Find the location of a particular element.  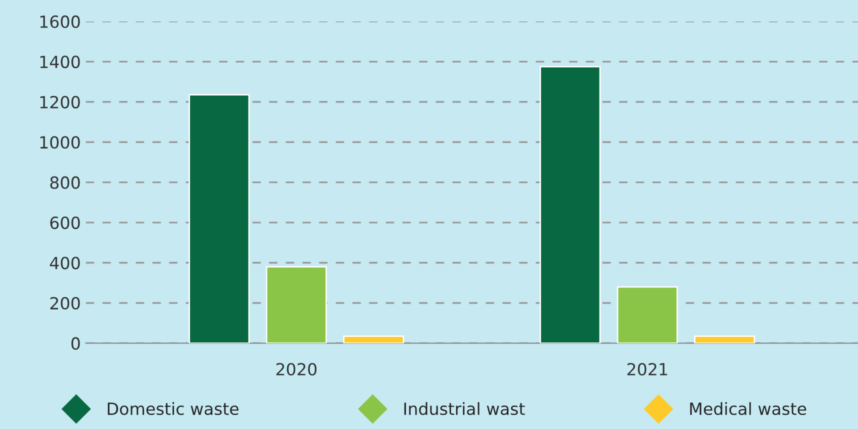

y-tick-label: 600 is located at coordinates (65, 223).